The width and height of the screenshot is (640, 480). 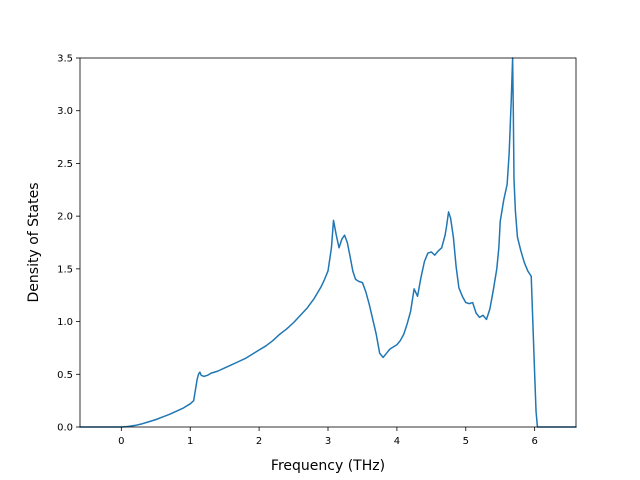 I want to click on y-tick-label: 0.5, so click(x=65, y=375).